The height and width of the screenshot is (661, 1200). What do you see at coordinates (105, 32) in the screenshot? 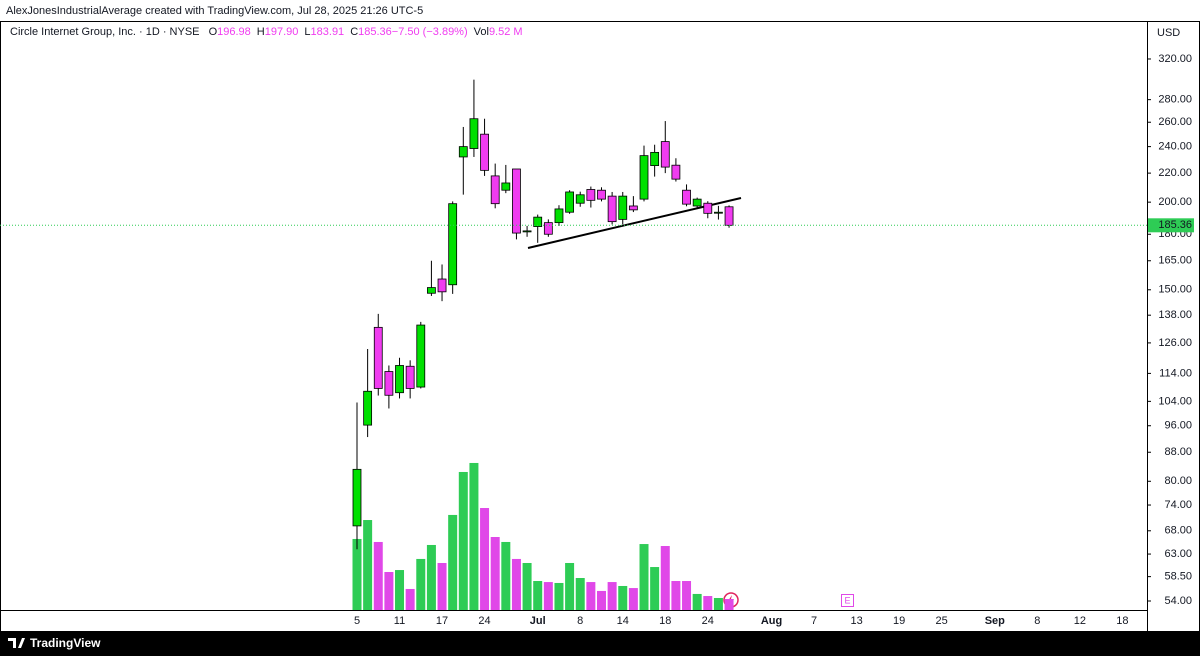
I see `symbol: Circle Internet Group, Inc. · 1D · NYSE` at bounding box center [105, 32].